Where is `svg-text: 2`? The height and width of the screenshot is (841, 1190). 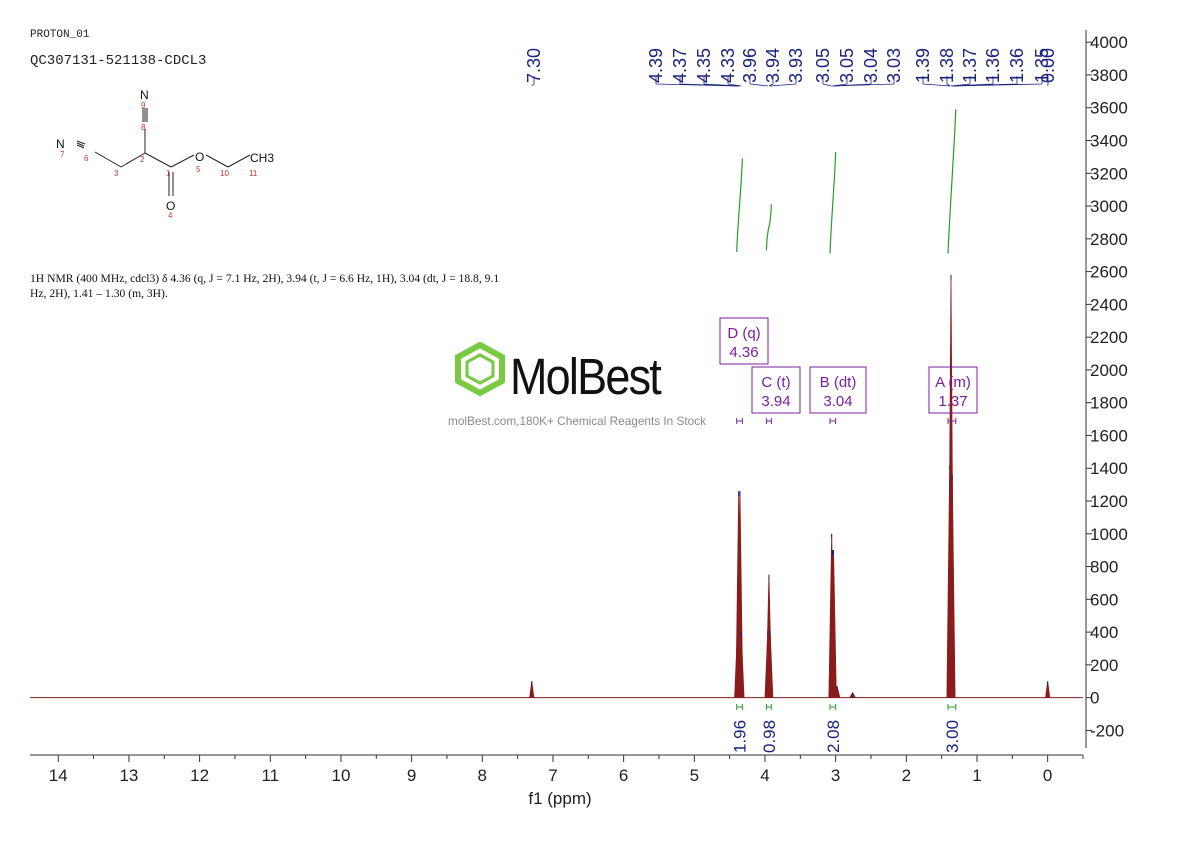 svg-text: 2 is located at coordinates (142, 159).